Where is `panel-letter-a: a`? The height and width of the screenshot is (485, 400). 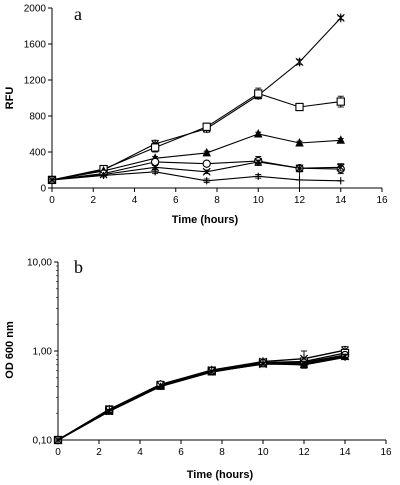
panel-letter-a: a is located at coordinates (78, 14).